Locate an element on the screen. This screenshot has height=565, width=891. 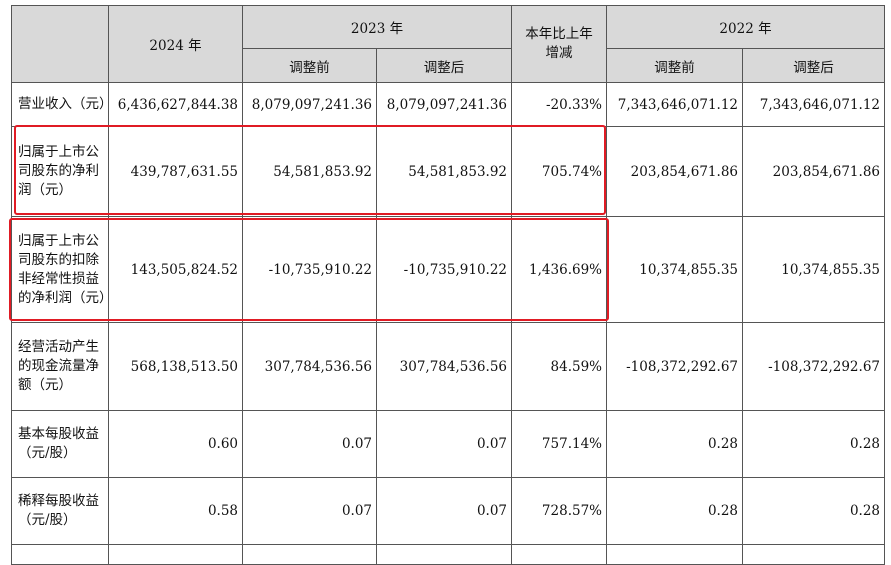
cell-change: 84.59% is located at coordinates (559, 366).